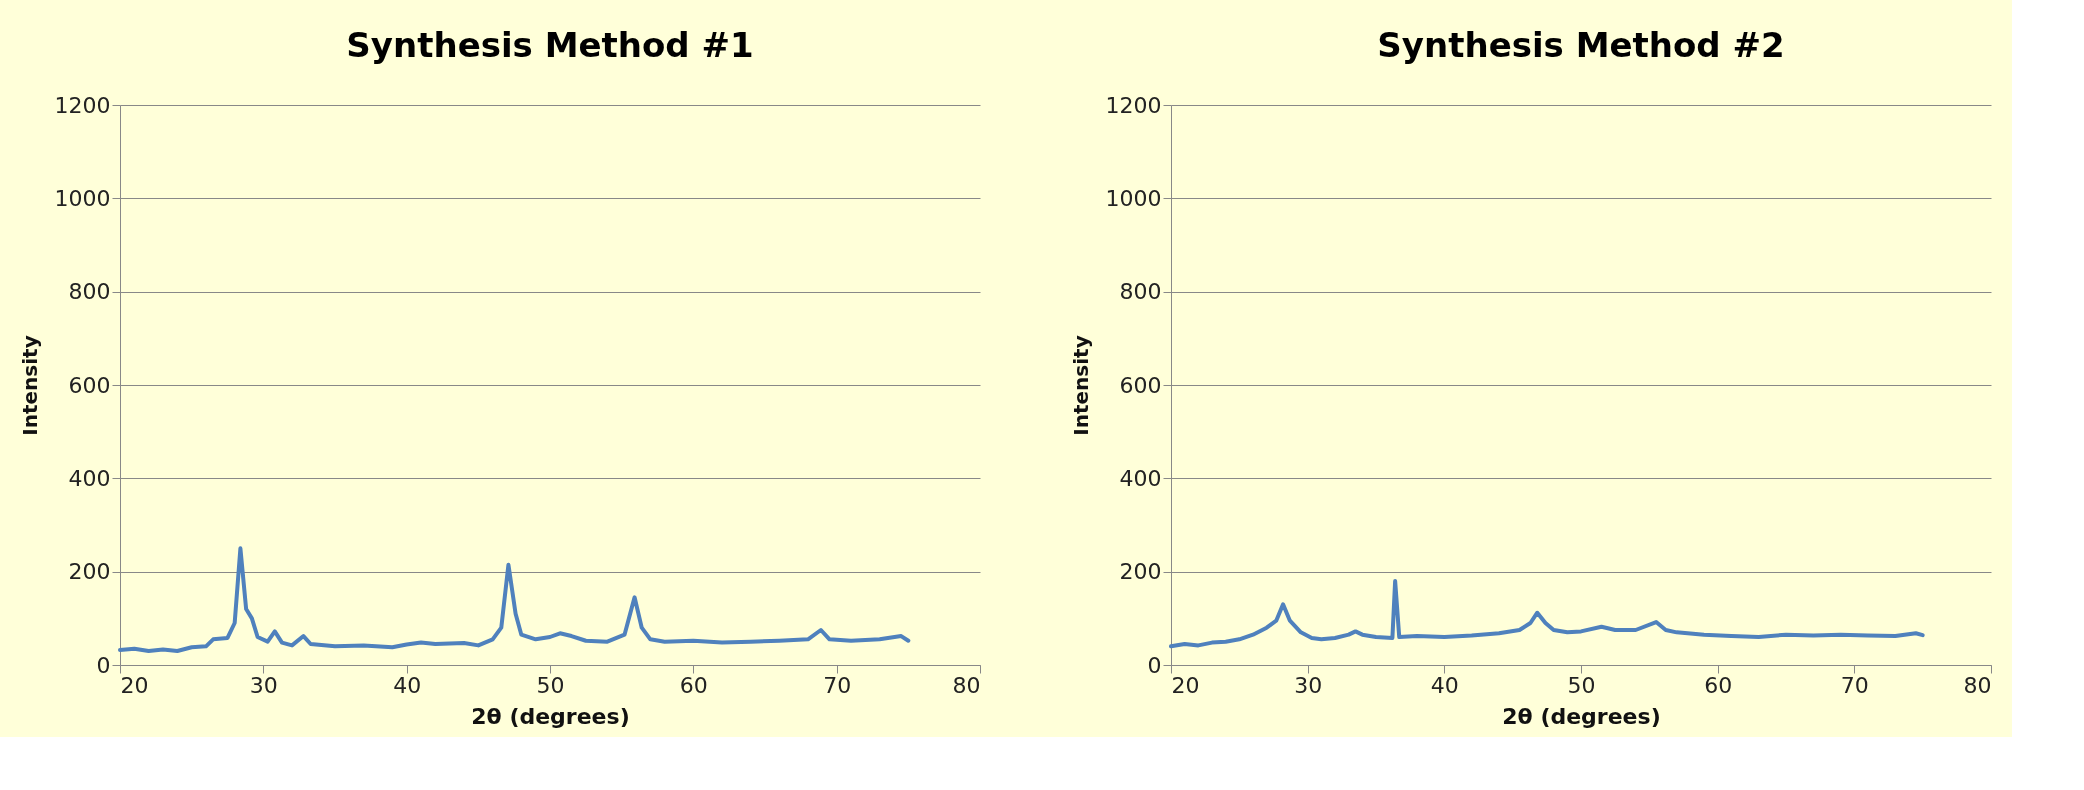  What do you see at coordinates (550, 45) in the screenshot?
I see `chart-title: Synthesis Method #1` at bounding box center [550, 45].